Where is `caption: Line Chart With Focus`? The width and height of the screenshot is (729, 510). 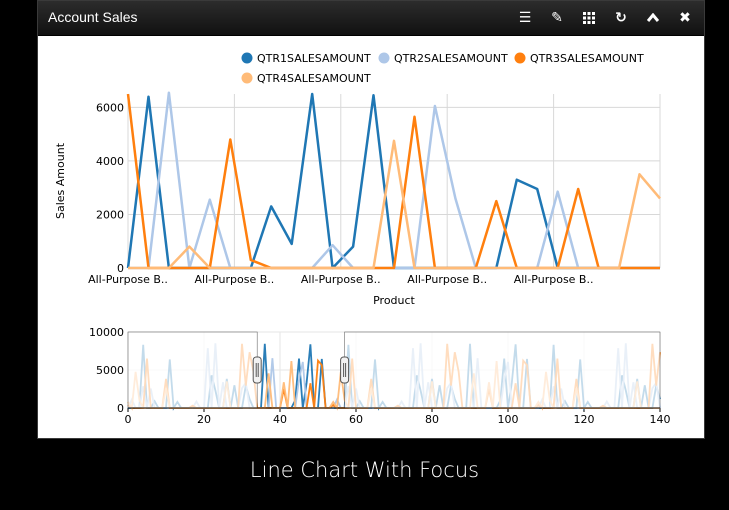
caption: Line Chart With Focus is located at coordinates (364, 470).